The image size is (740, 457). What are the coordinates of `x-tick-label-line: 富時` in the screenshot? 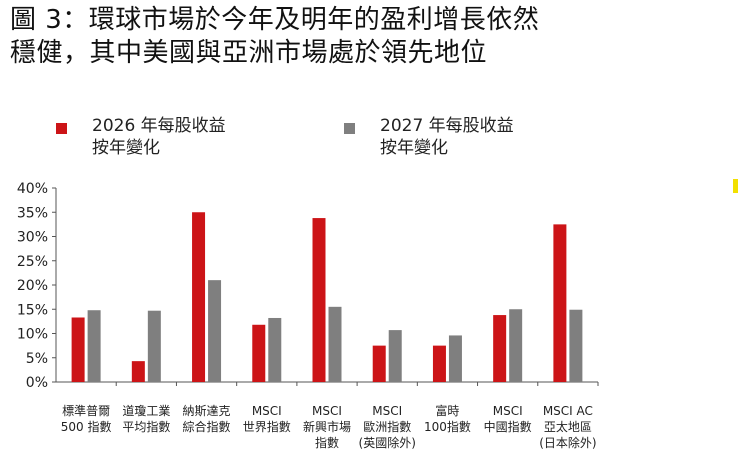 It's located at (447, 410).